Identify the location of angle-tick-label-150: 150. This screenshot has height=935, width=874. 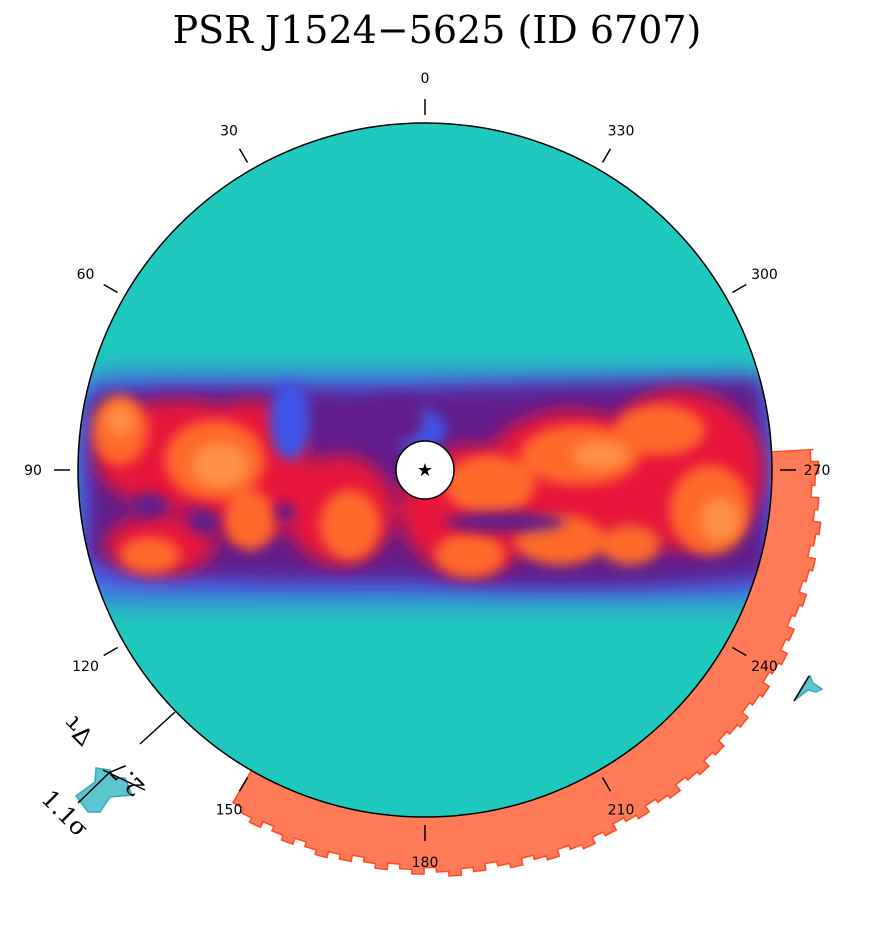
(229, 810).